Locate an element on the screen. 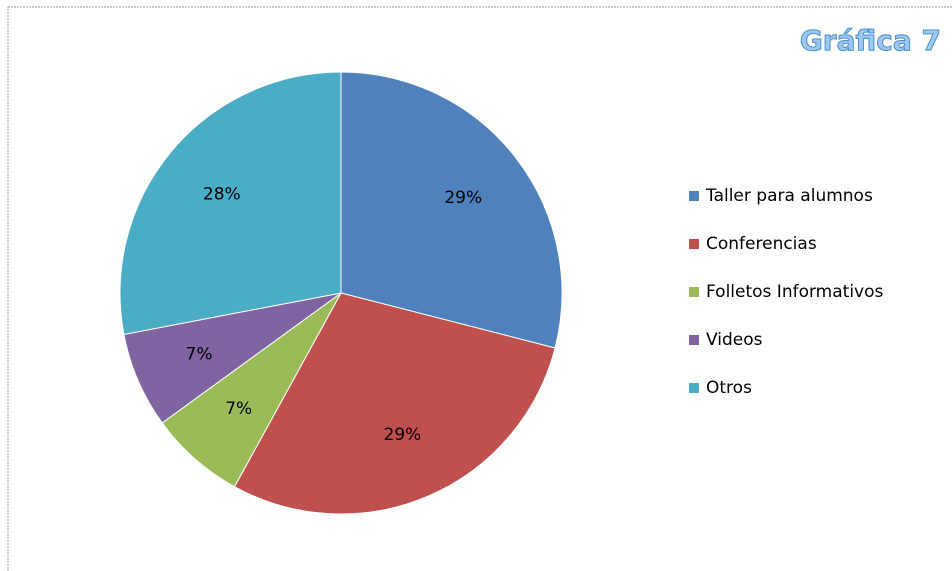 This screenshot has width=952, height=571. legend-label: Taller para alumnos is located at coordinates (789, 196).